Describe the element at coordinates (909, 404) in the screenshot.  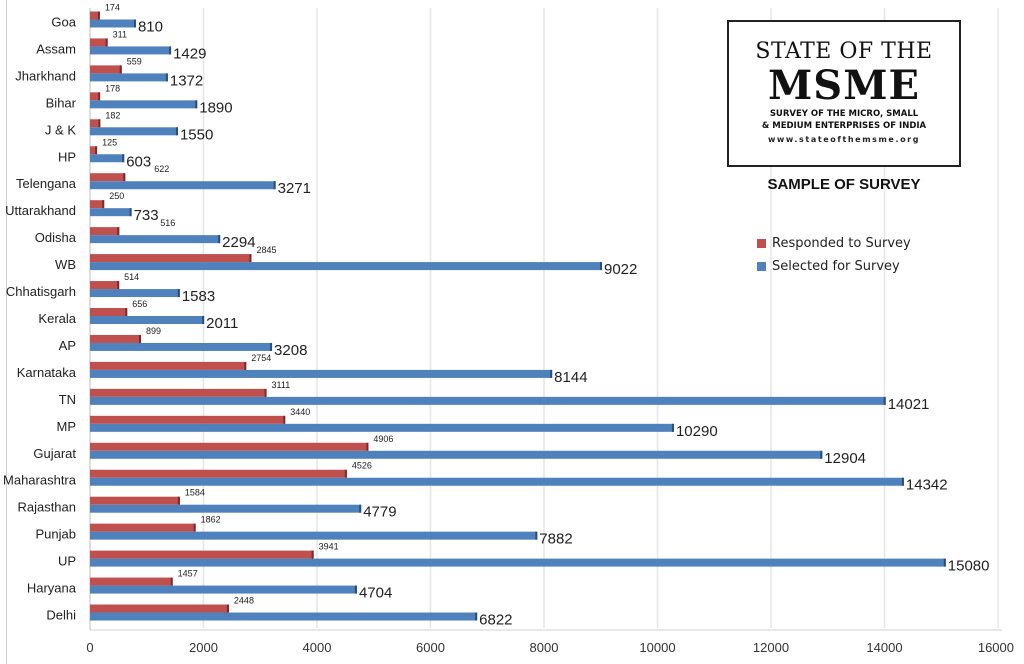
I see `value-label-selected: 14021` at that location.